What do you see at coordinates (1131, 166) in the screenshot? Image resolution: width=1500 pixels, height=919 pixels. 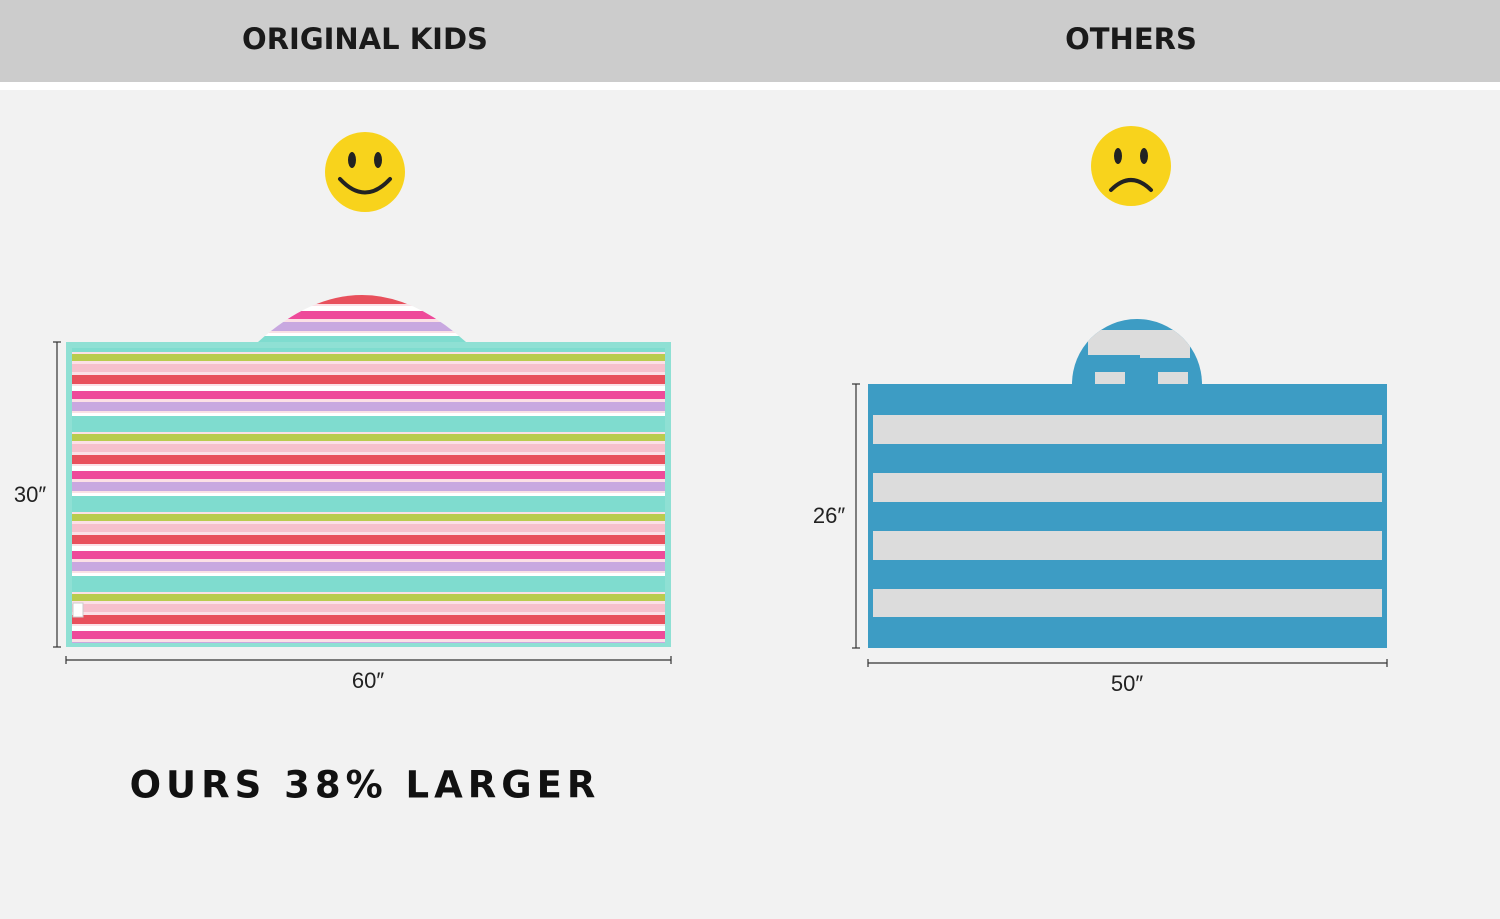 I see `sad-face` at bounding box center [1131, 166].